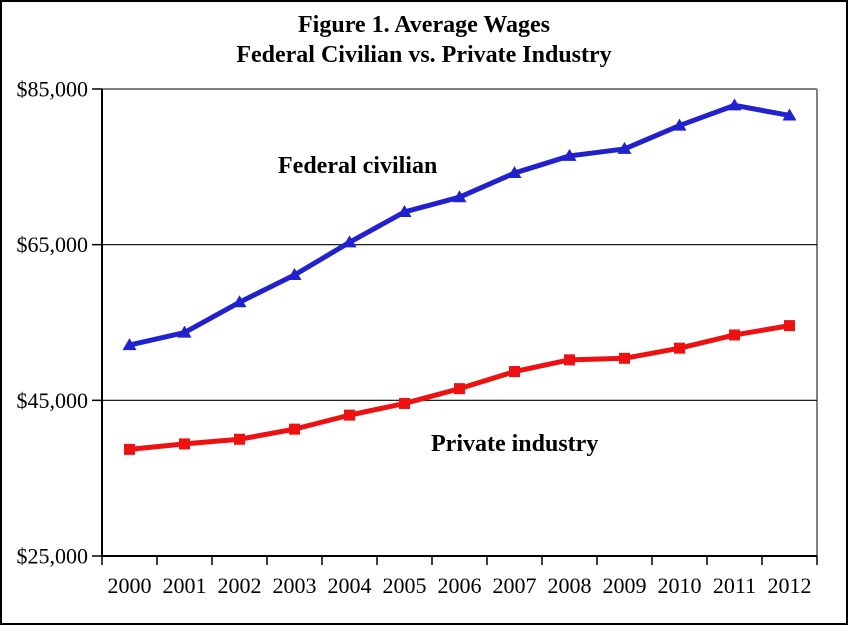 This screenshot has height=625, width=848. I want to click on y-tick-label: $25,000, so click(53, 556).